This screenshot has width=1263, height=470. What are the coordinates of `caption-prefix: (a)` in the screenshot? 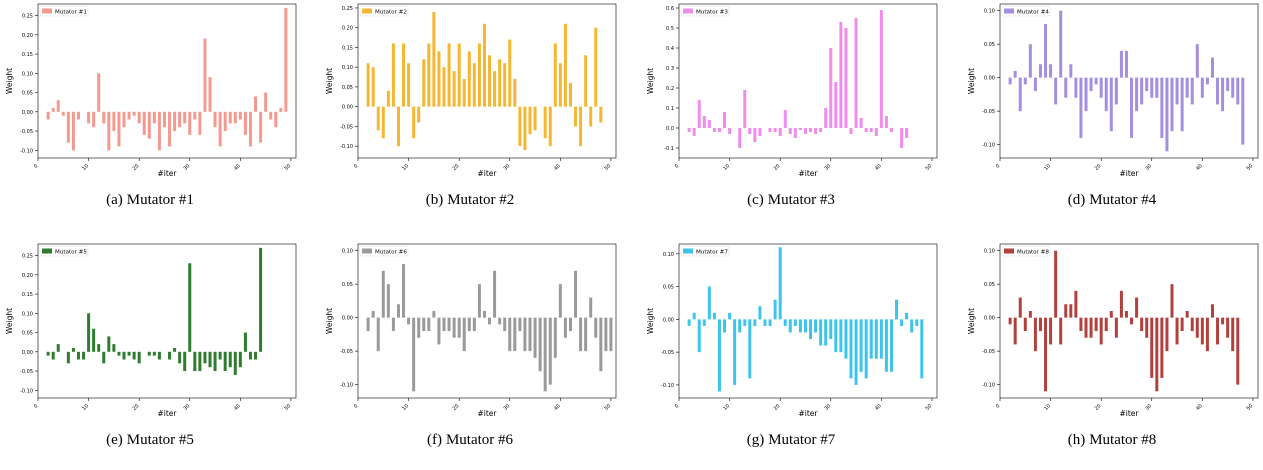 It's located at (114, 200).